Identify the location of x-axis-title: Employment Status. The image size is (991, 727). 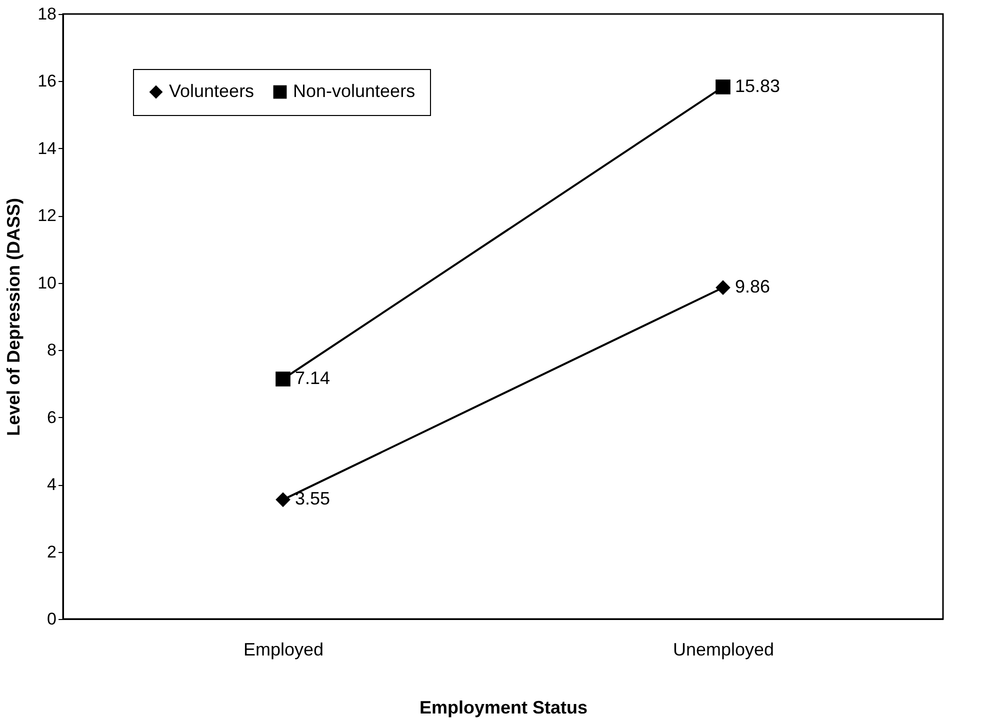
(503, 708).